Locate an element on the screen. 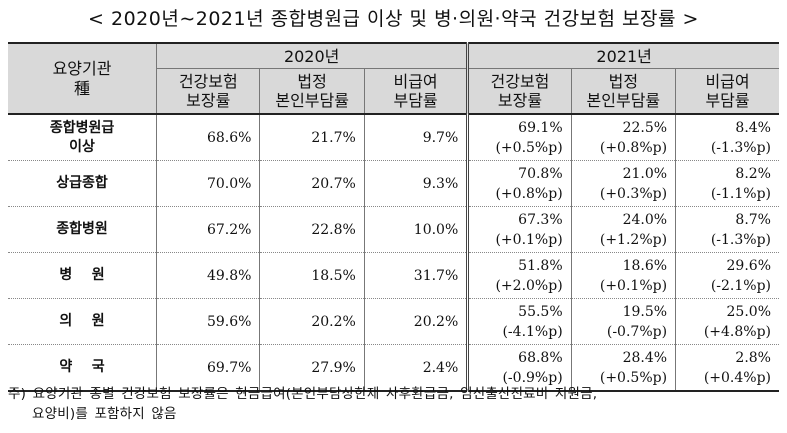 Image resolution: width=787 pixels, height=433 pixels. value-2021-cell: 22.5% (+0.8%p) is located at coordinates (623, 137).